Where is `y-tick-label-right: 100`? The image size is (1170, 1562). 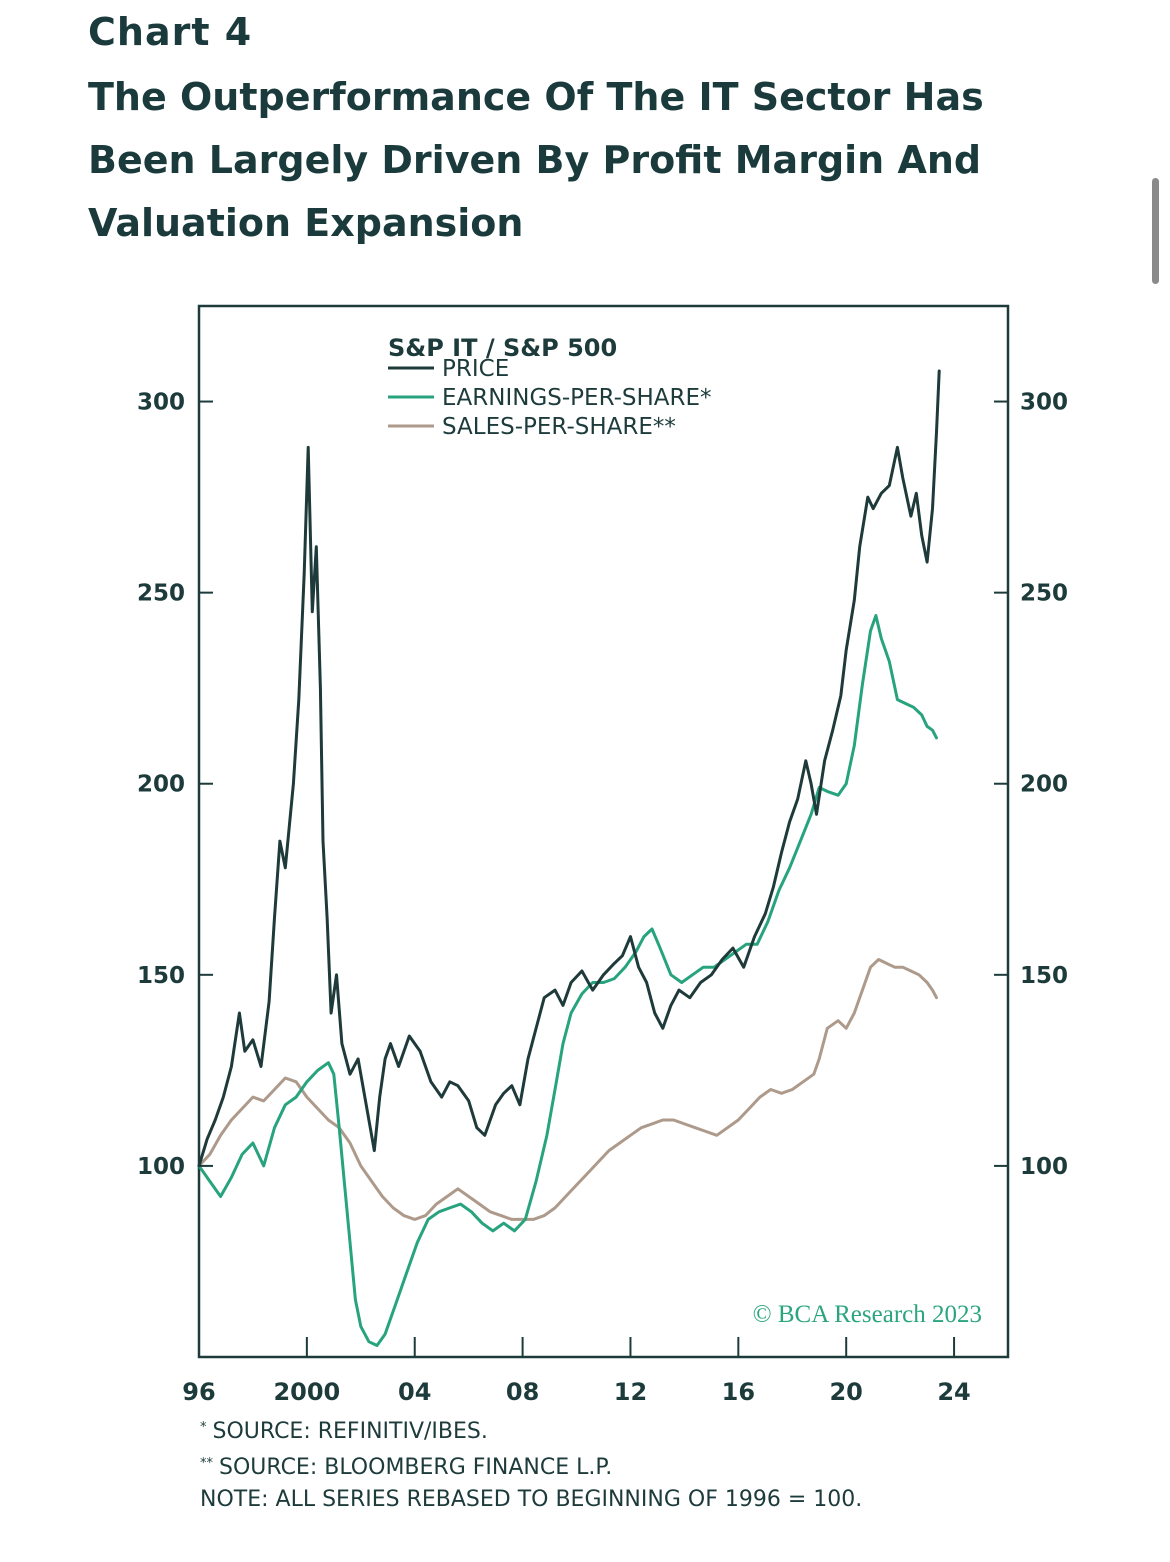
y-tick-label-right: 100 is located at coordinates (1044, 1167).